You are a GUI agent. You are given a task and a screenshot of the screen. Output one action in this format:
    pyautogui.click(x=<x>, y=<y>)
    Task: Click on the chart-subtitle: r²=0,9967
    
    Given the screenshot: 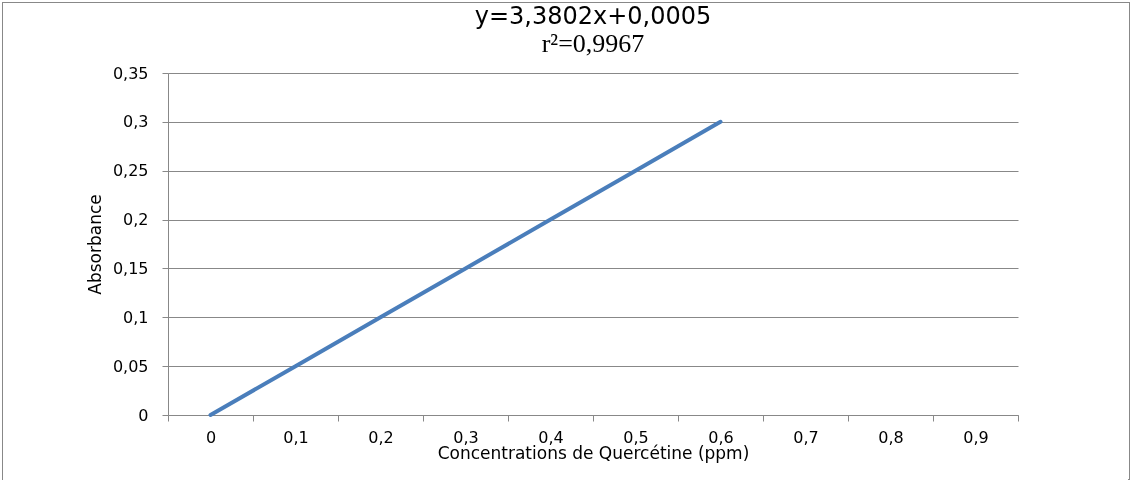 What is the action you would take?
    pyautogui.click(x=593, y=43)
    